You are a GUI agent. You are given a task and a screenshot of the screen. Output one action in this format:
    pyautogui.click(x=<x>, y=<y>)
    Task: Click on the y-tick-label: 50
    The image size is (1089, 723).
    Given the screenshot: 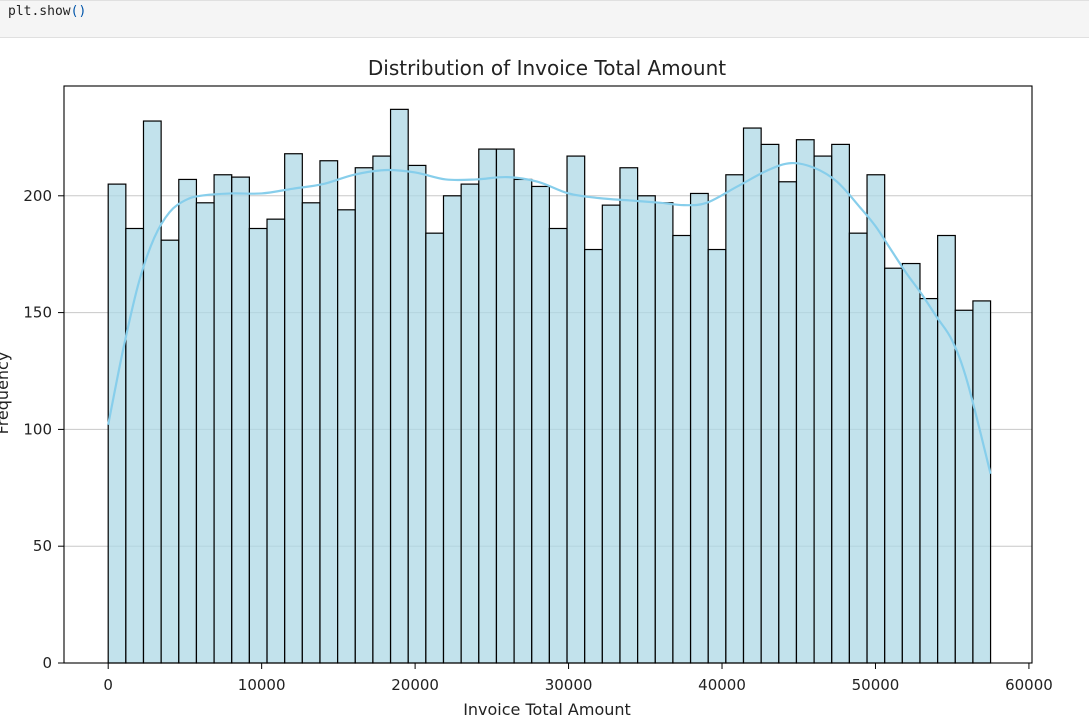 What is the action you would take?
    pyautogui.click(x=42, y=546)
    